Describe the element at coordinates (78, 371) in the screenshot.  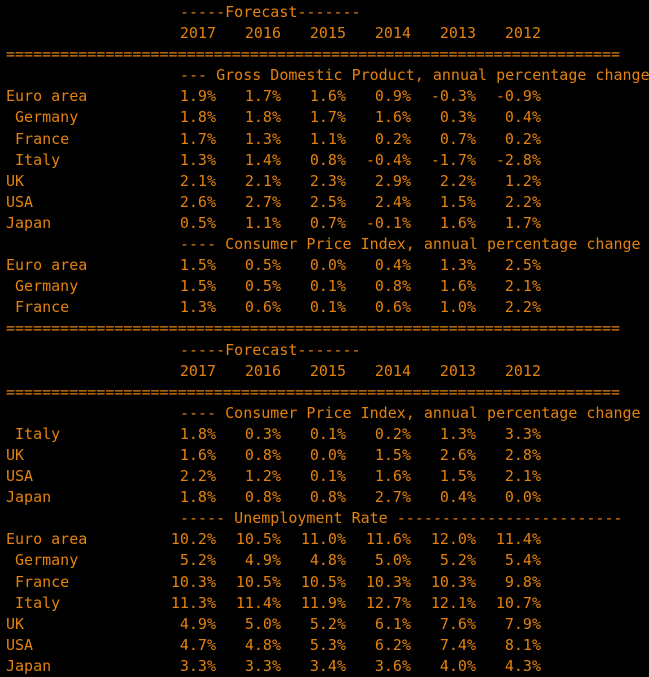
I see `years-header-spacer` at that location.